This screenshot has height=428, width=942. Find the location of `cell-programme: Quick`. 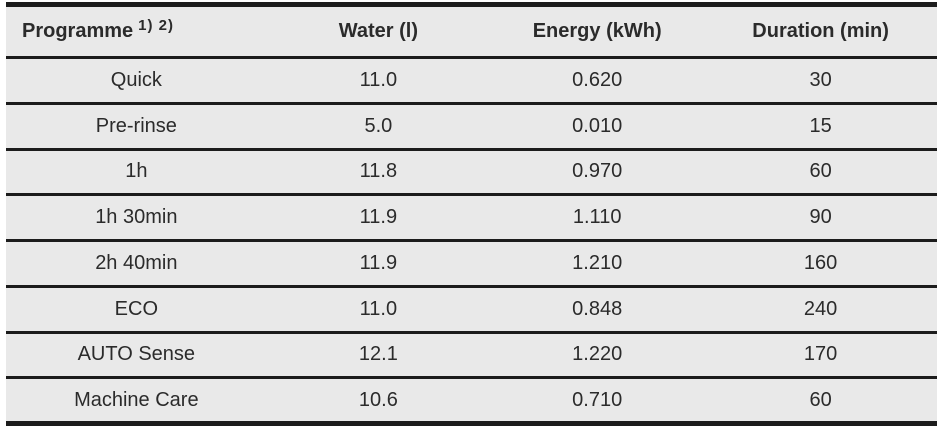

cell-programme: Quick is located at coordinates (136, 81).